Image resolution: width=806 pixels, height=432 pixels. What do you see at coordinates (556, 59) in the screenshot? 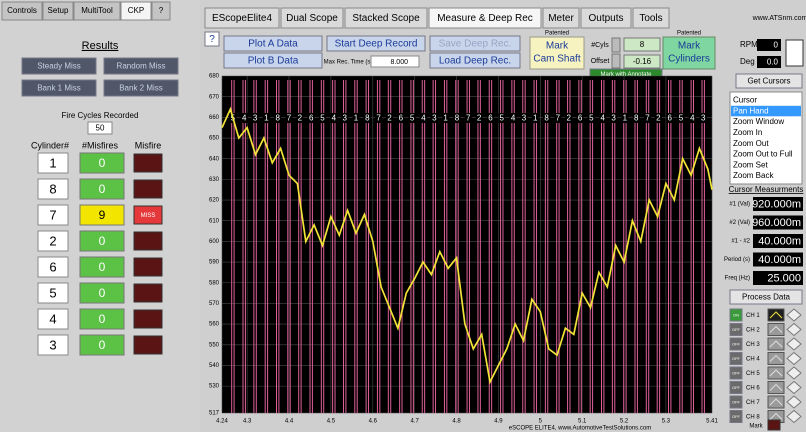
I see `button-label: Cam Shaft` at bounding box center [556, 59].